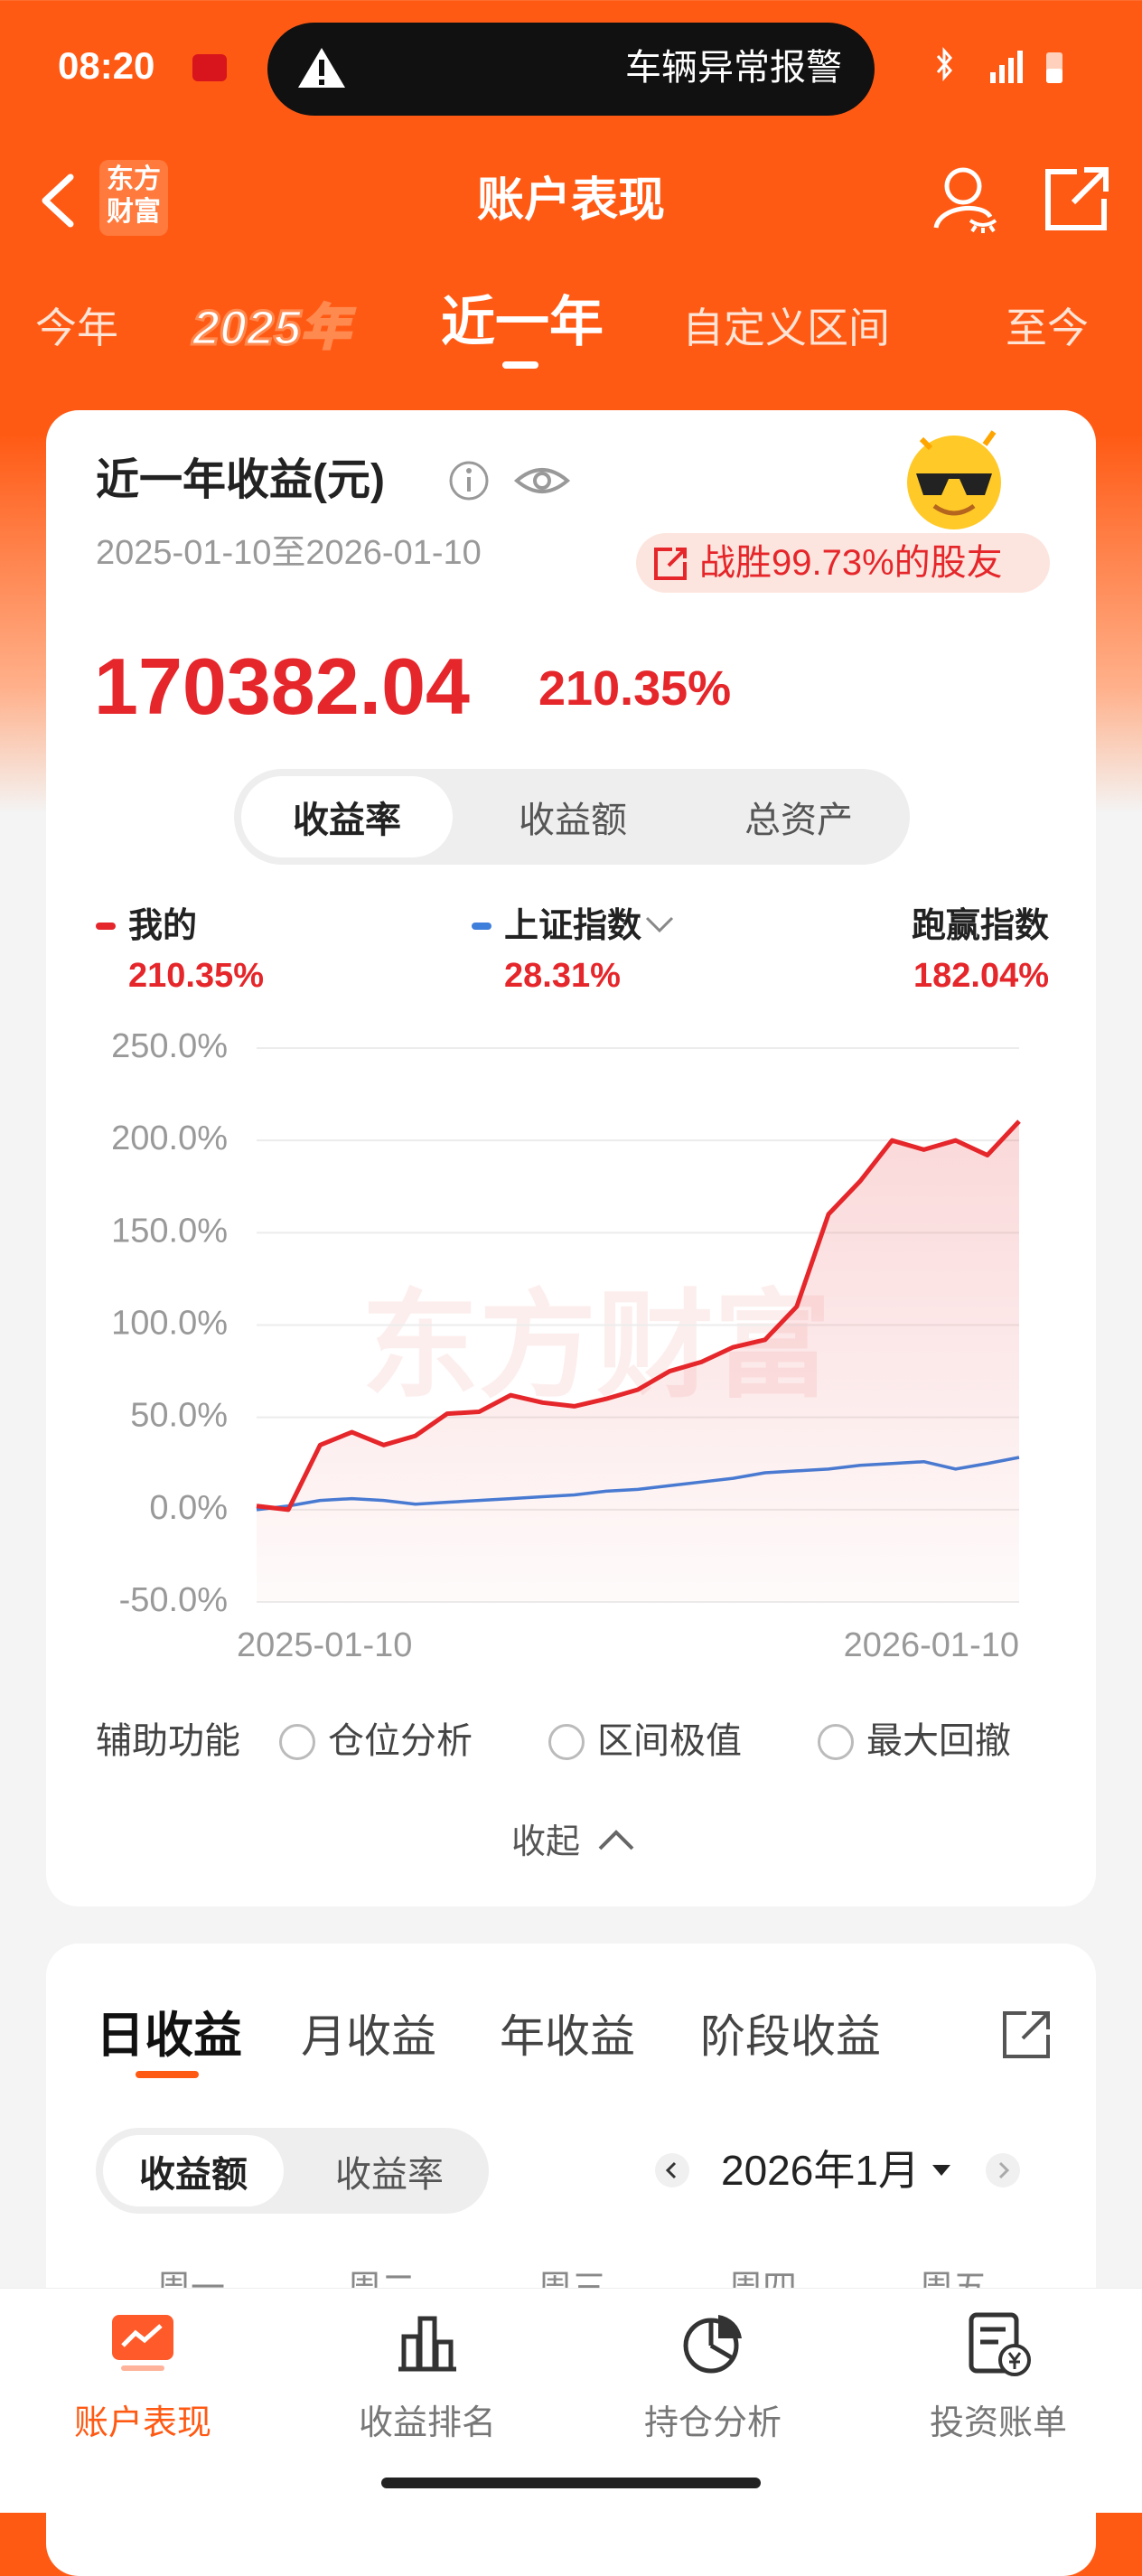 This screenshot has height=2576, width=1142. I want to click on y-tick-label: 0.0%, so click(188, 1508).